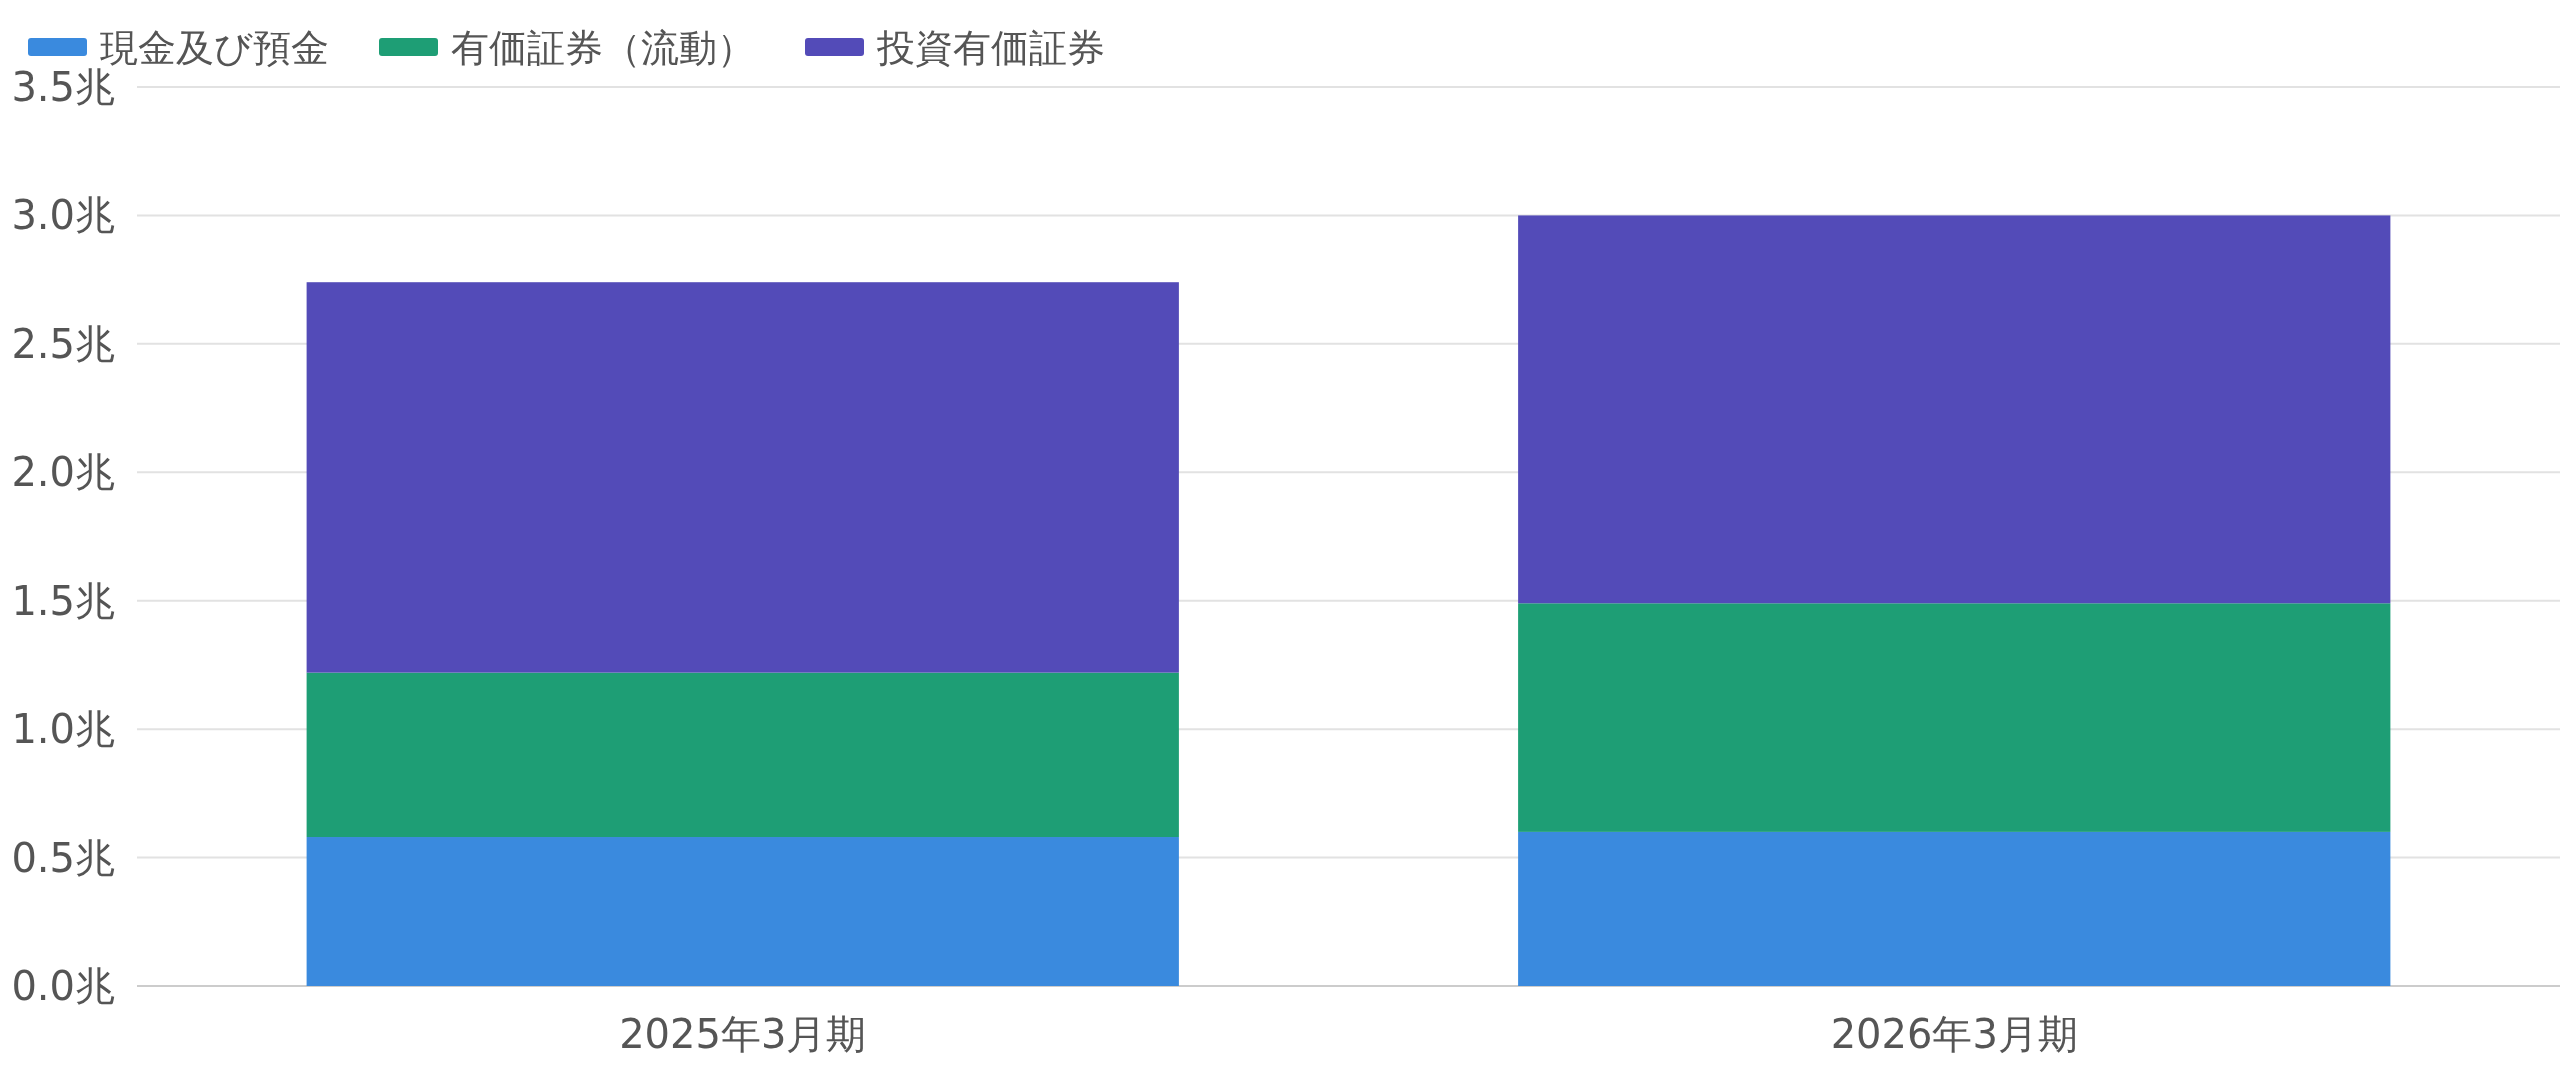 The height and width of the screenshot is (1067, 2560). Describe the element at coordinates (1954, 1034) in the screenshot. I see `x-tick-label: 2026年3月期` at that location.